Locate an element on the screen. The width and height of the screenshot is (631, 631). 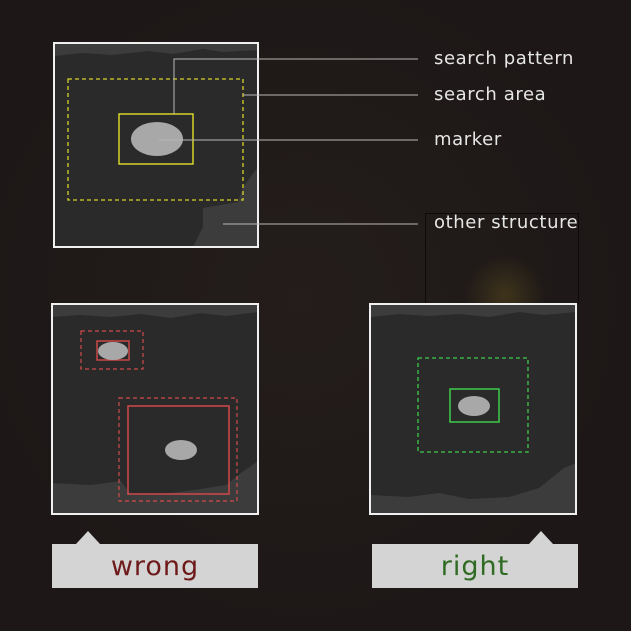
right-search-pattern is located at coordinates (474, 405).